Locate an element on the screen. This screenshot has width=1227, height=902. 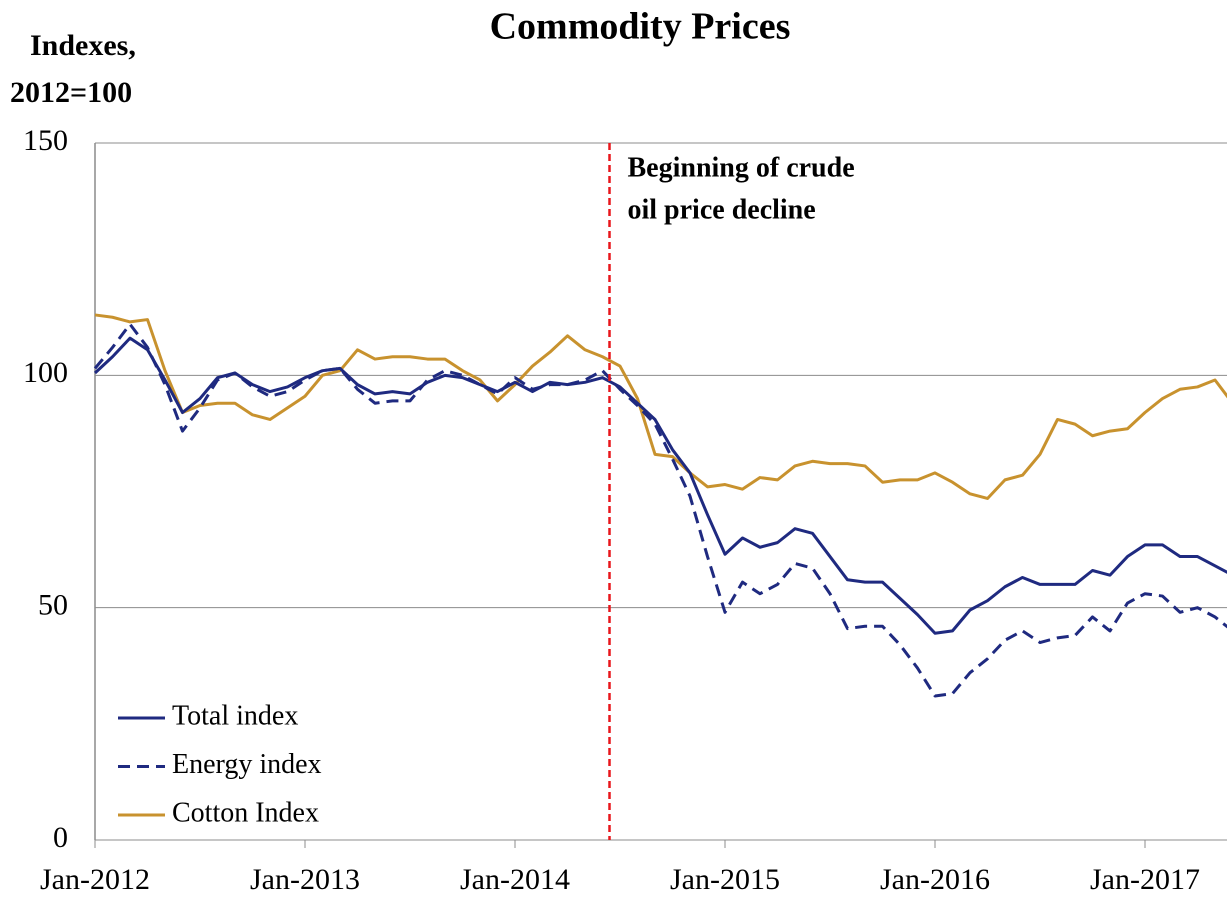
y-axis-label: 2012=100 is located at coordinates (71, 92).